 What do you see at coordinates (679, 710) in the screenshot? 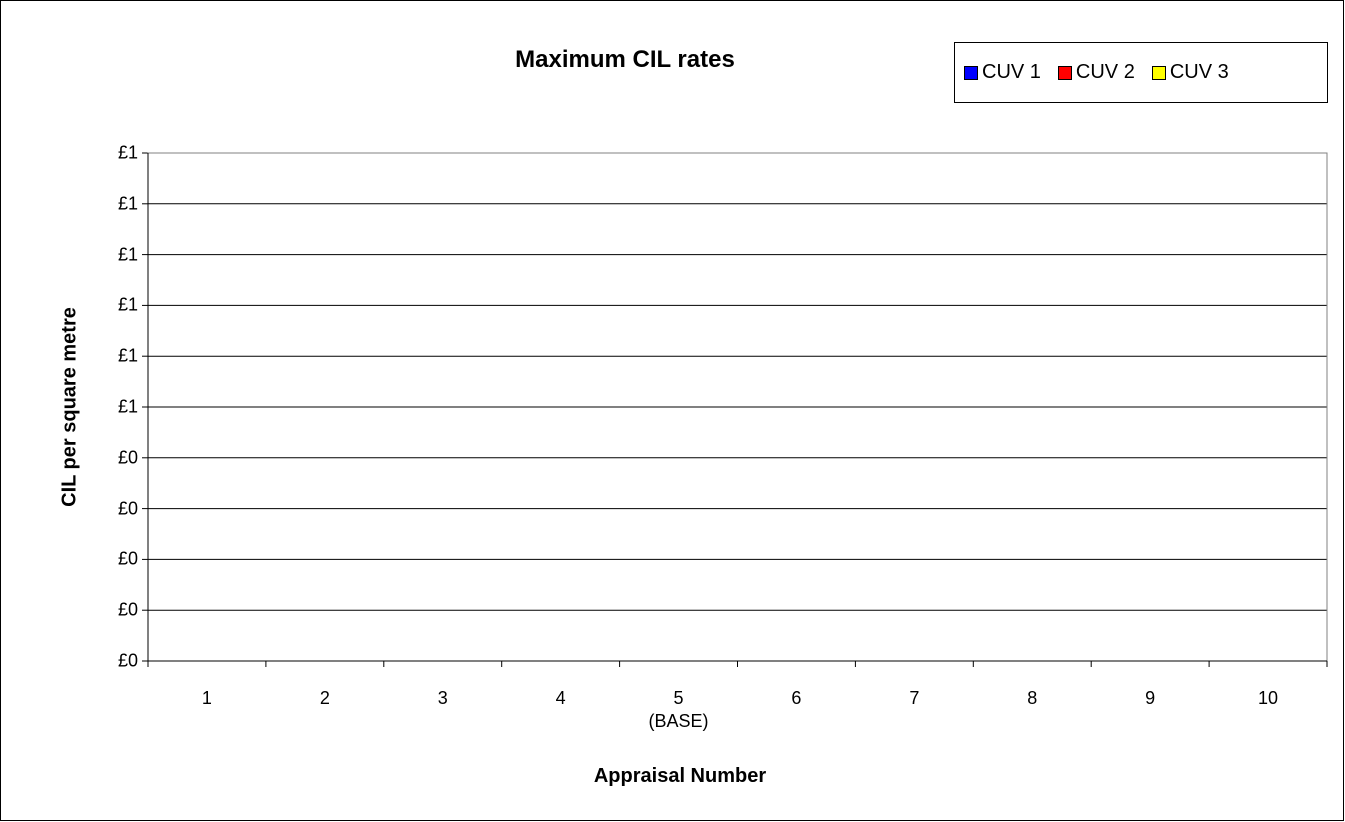
I see `x-tick-label: 5 (BASE)` at bounding box center [679, 710].